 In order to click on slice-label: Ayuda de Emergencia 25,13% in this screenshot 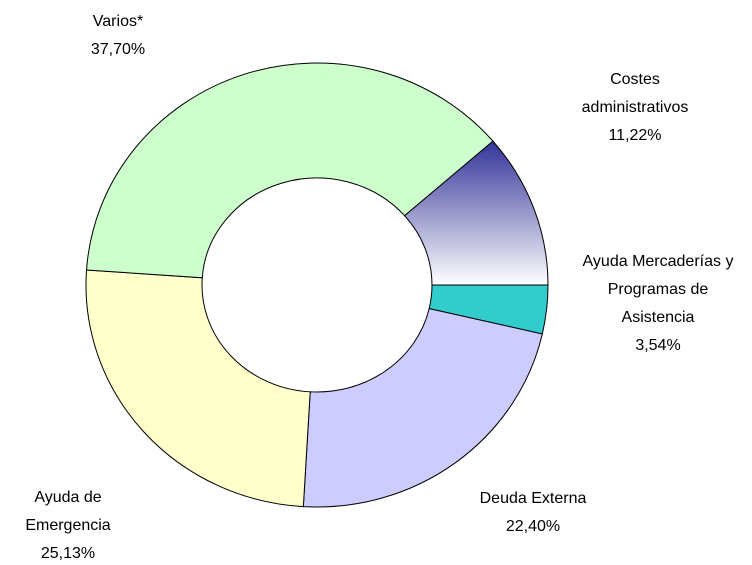, I will do `click(68, 524)`.